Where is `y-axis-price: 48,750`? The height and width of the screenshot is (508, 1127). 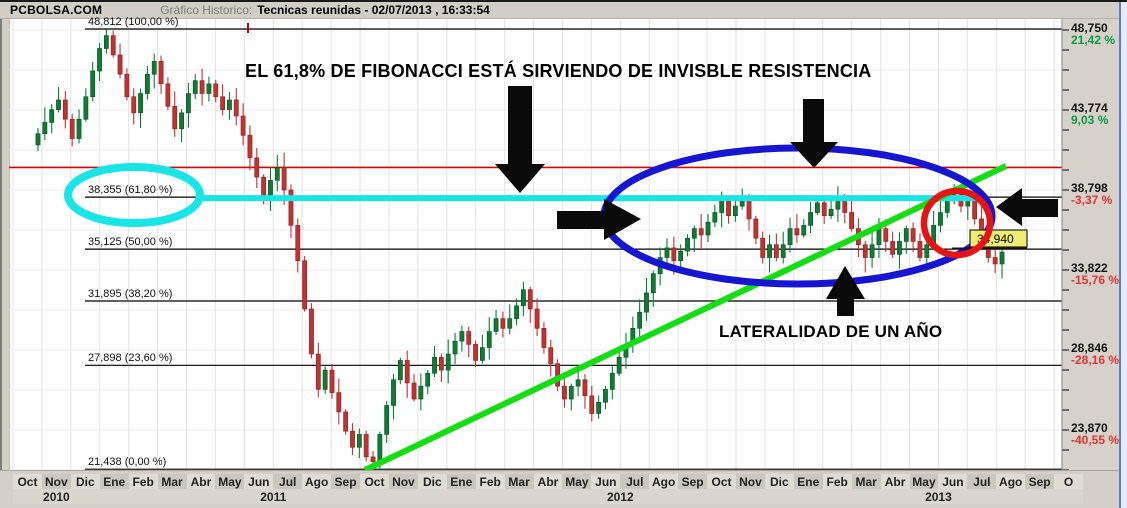
y-axis-price: 48,750 is located at coordinates (1089, 28).